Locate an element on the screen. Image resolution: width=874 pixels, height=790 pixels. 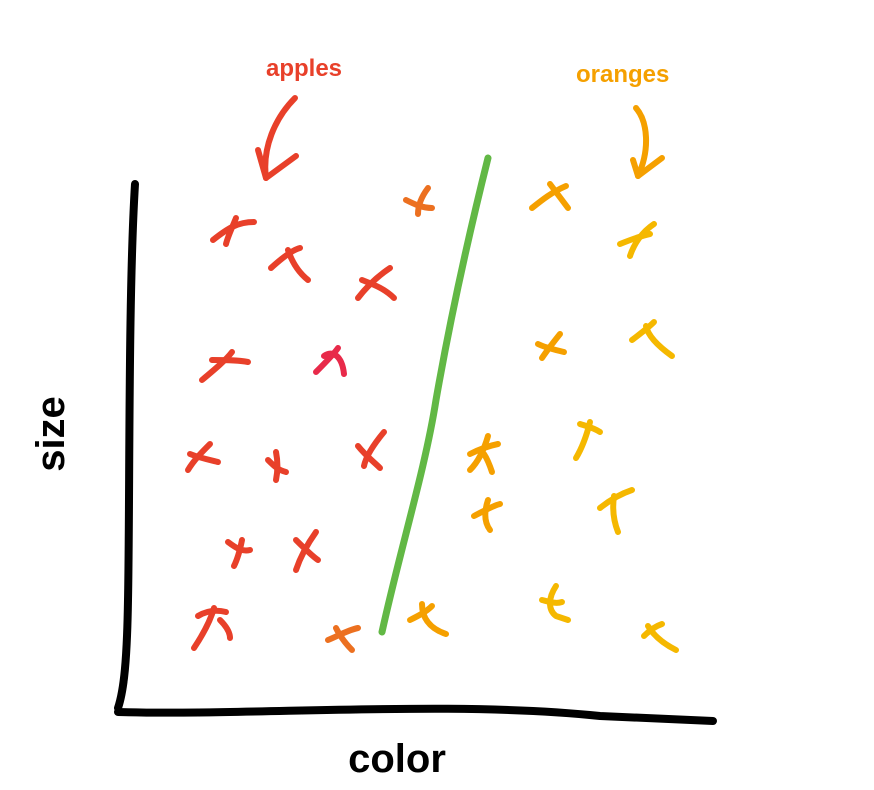
mixed-marks is located at coordinates (380, 419).